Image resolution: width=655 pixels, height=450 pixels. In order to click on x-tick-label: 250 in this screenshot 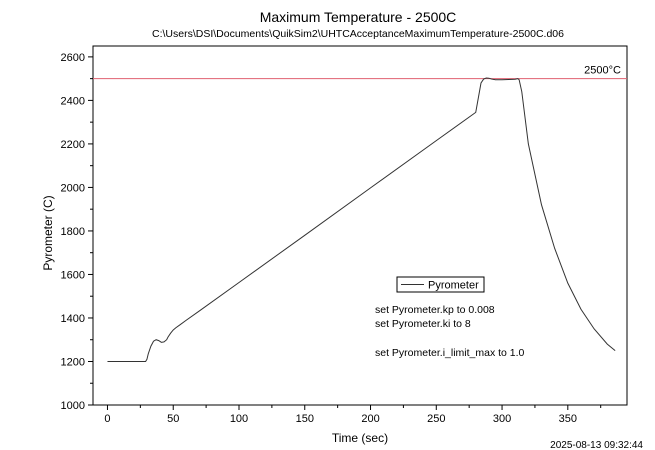, I will do `click(436, 419)`.